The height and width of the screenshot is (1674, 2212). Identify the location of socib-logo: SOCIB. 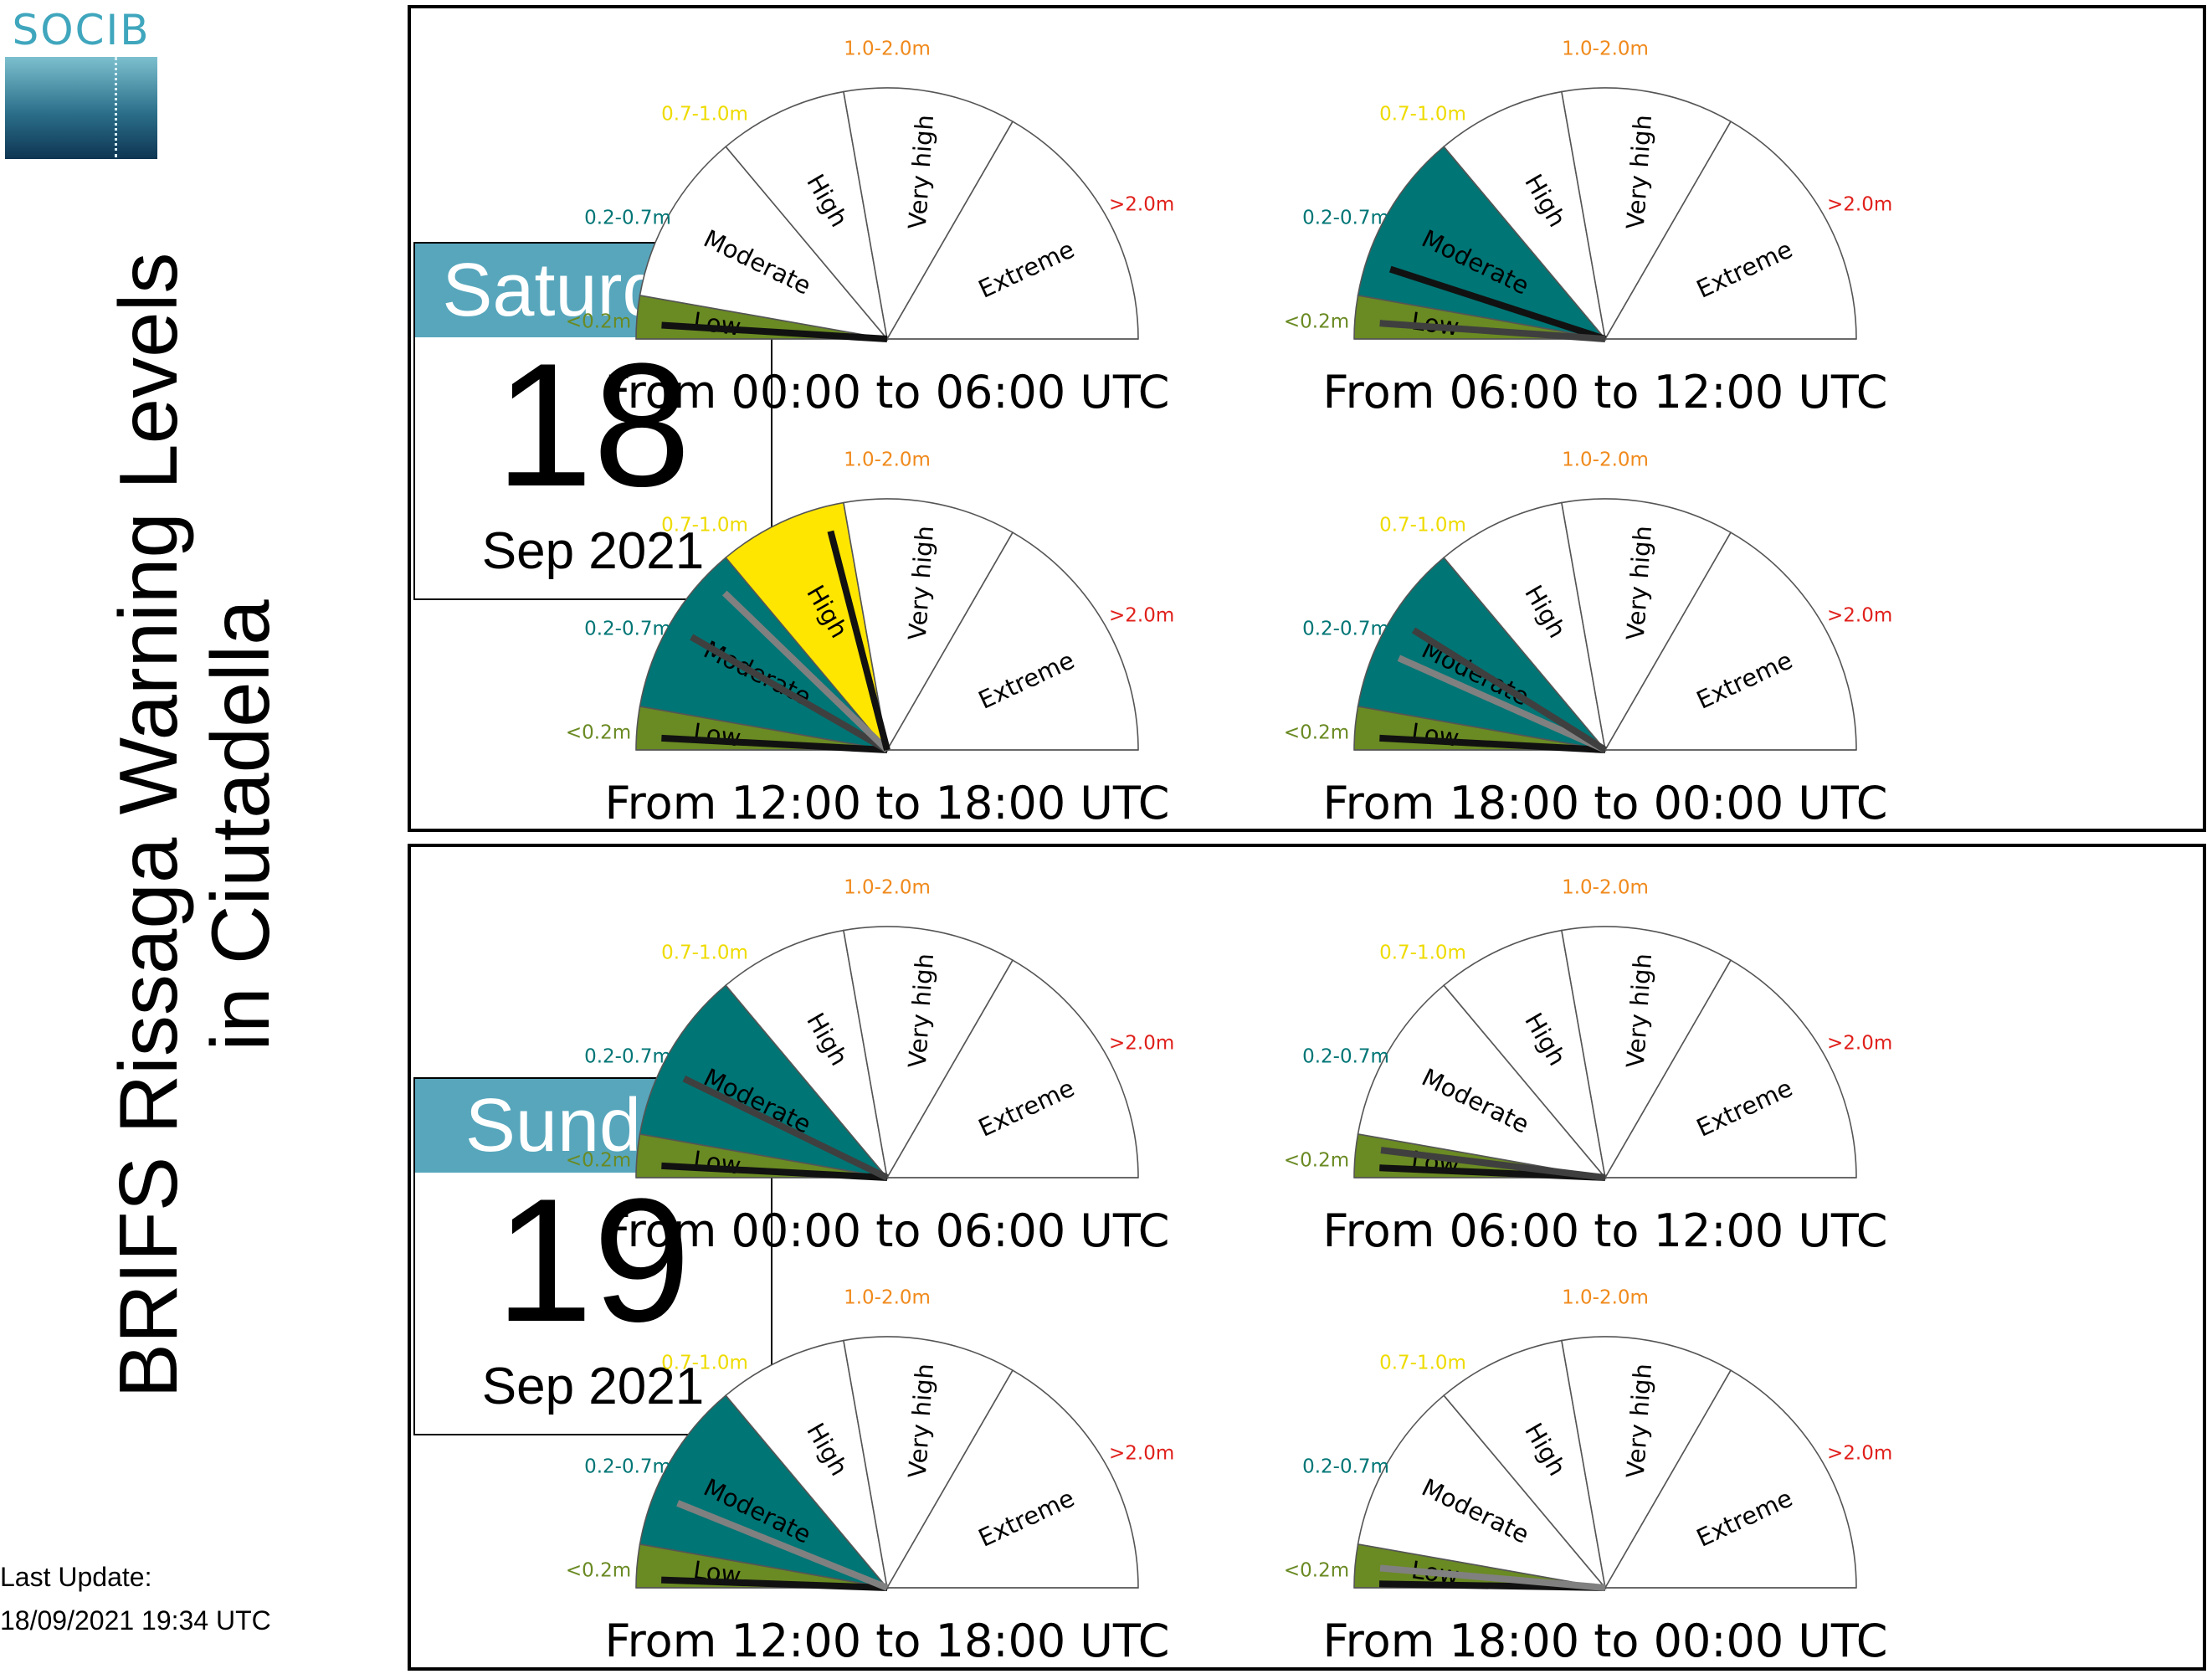
(81, 82).